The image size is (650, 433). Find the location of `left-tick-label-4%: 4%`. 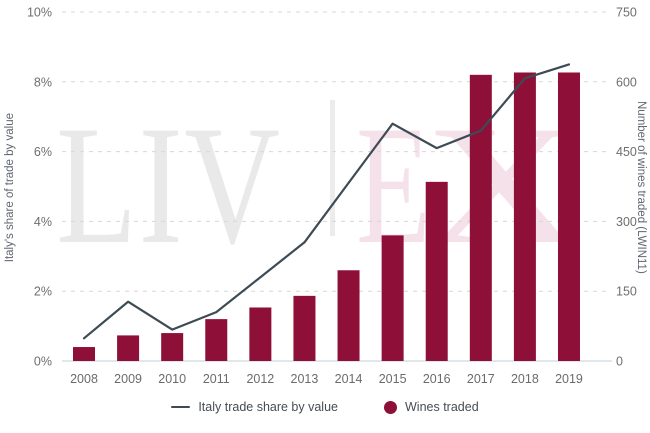

left-tick-label-4%: 4% is located at coordinates (43, 222).